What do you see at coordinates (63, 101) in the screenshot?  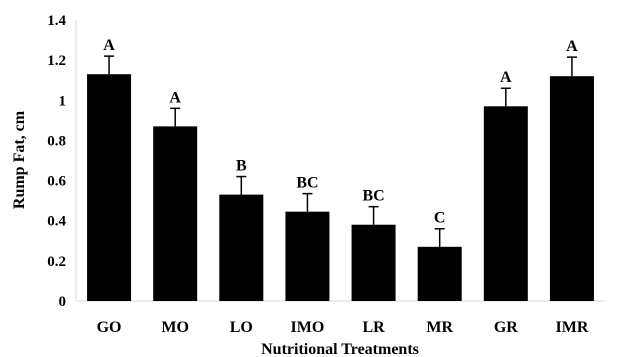 I see `y-tick-label: 1` at bounding box center [63, 101].